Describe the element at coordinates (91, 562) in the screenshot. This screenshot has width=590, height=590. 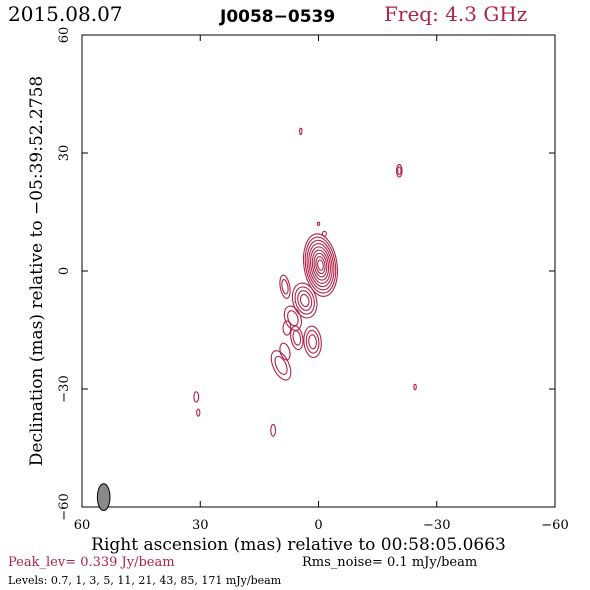
I see `peak-level: Peak_lev= 0.339 Jy/beam` at that location.